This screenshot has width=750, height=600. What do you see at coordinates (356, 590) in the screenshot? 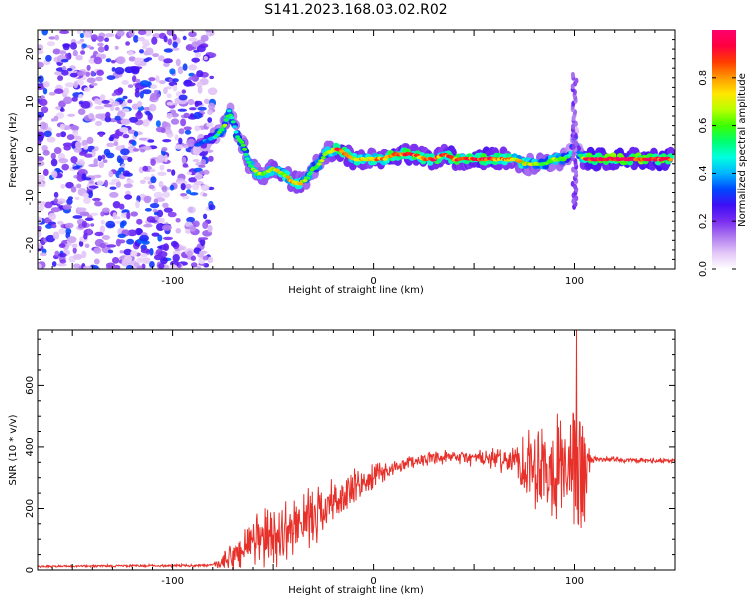
I see `snr-xlabel: Height of straight line (km)` at bounding box center [356, 590].